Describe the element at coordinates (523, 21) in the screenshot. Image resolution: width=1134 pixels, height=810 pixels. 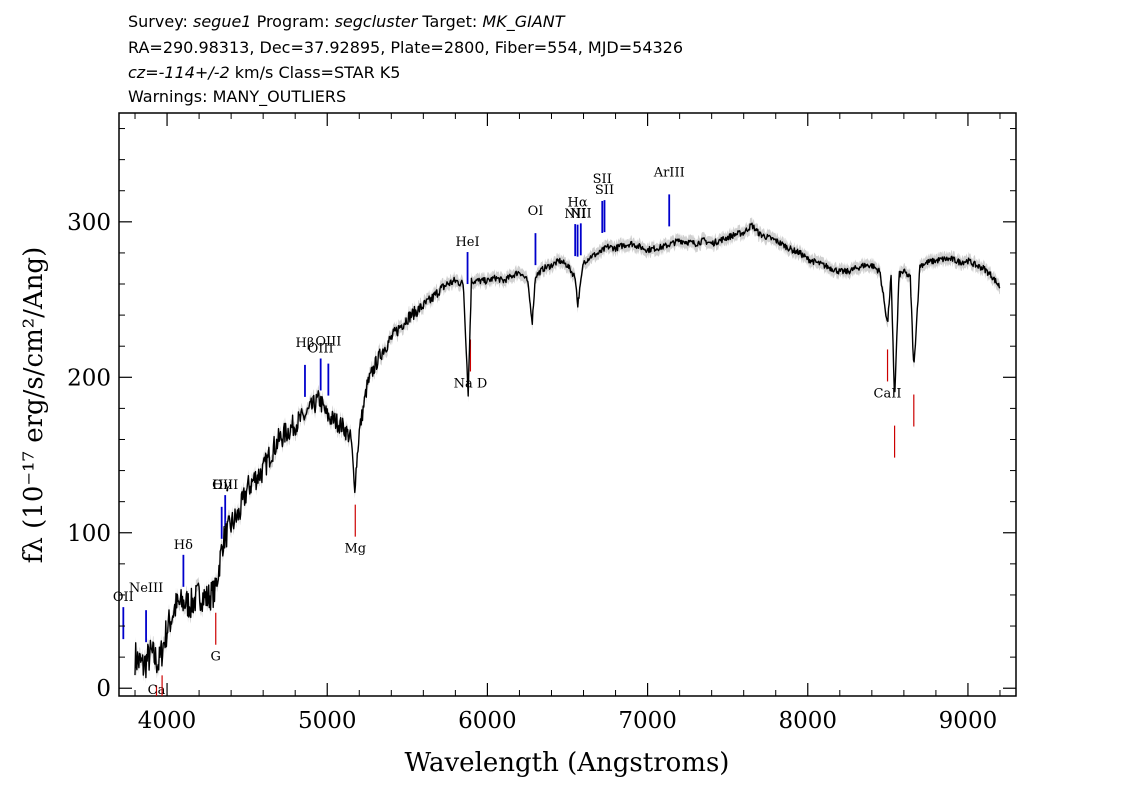
I see `target-value: MK_GIANT` at that location.